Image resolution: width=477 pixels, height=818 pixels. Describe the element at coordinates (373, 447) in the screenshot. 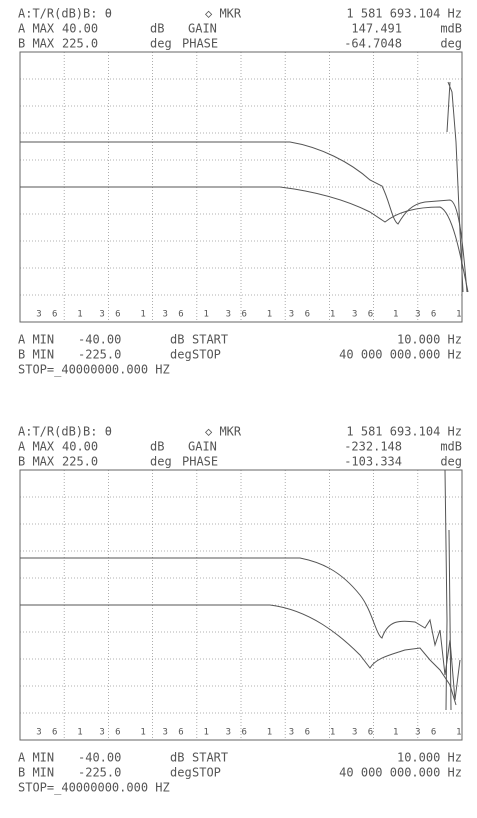

I see `header-text: -232.148` at that location.